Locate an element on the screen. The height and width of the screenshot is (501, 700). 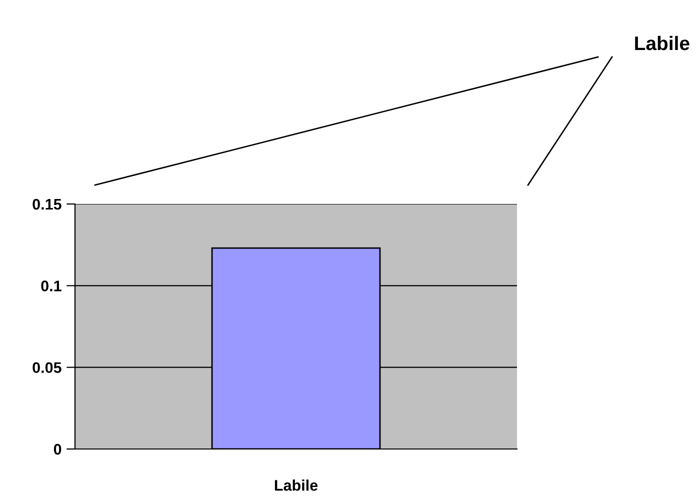
text: Labile is located at coordinates (662, 43).